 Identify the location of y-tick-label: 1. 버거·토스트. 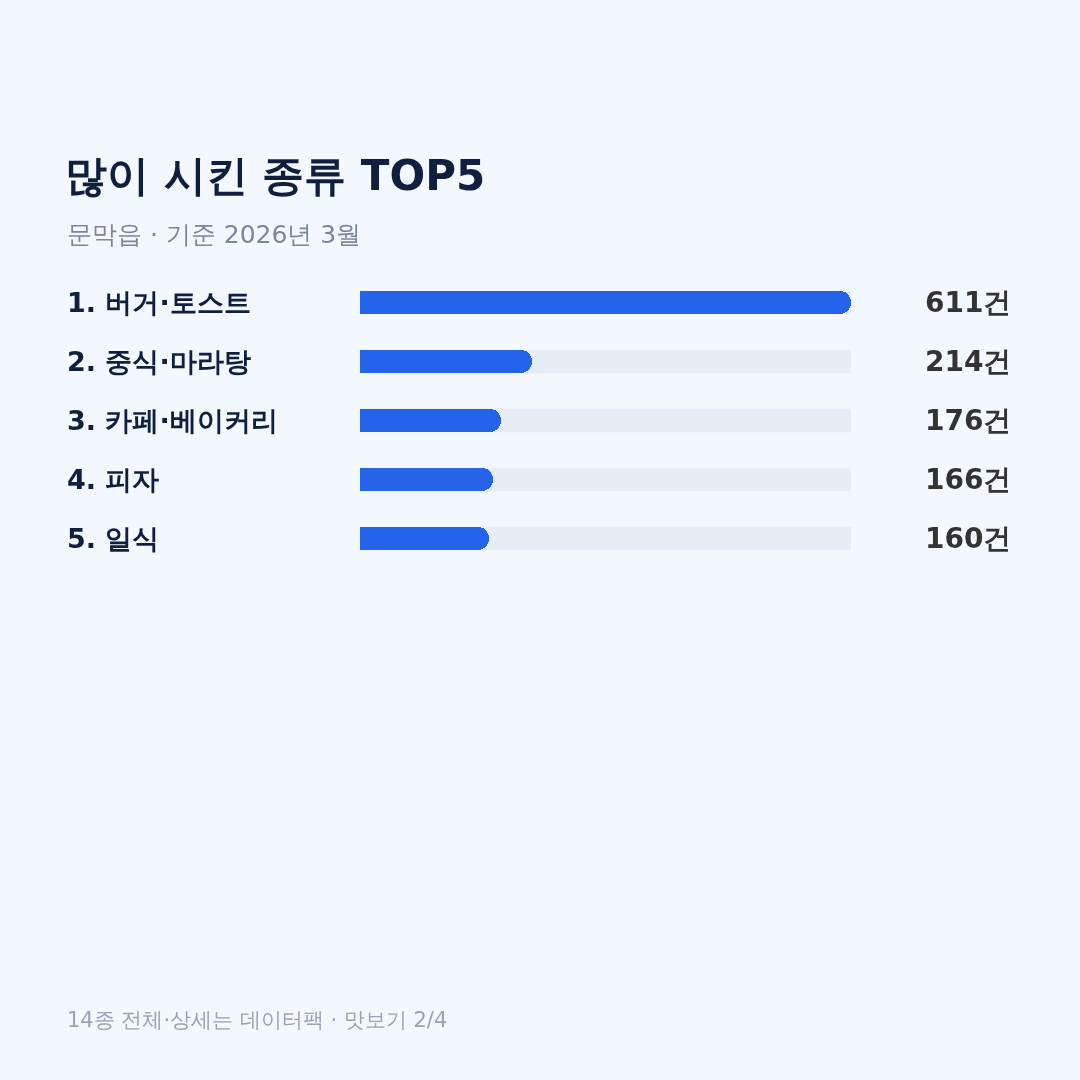
(159, 302).